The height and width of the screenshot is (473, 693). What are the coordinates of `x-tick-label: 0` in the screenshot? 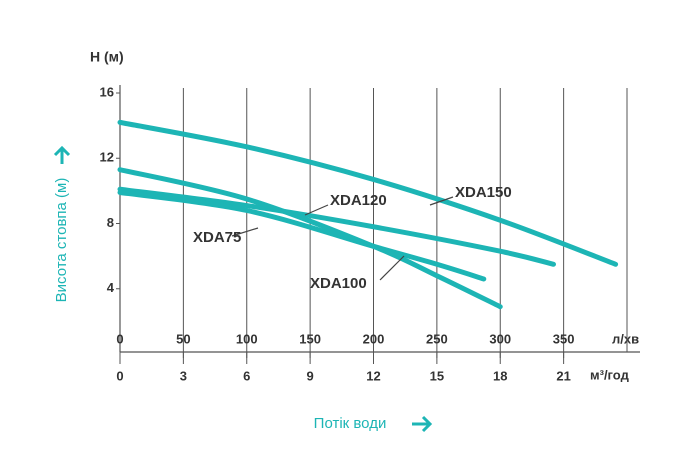 It's located at (119, 338).